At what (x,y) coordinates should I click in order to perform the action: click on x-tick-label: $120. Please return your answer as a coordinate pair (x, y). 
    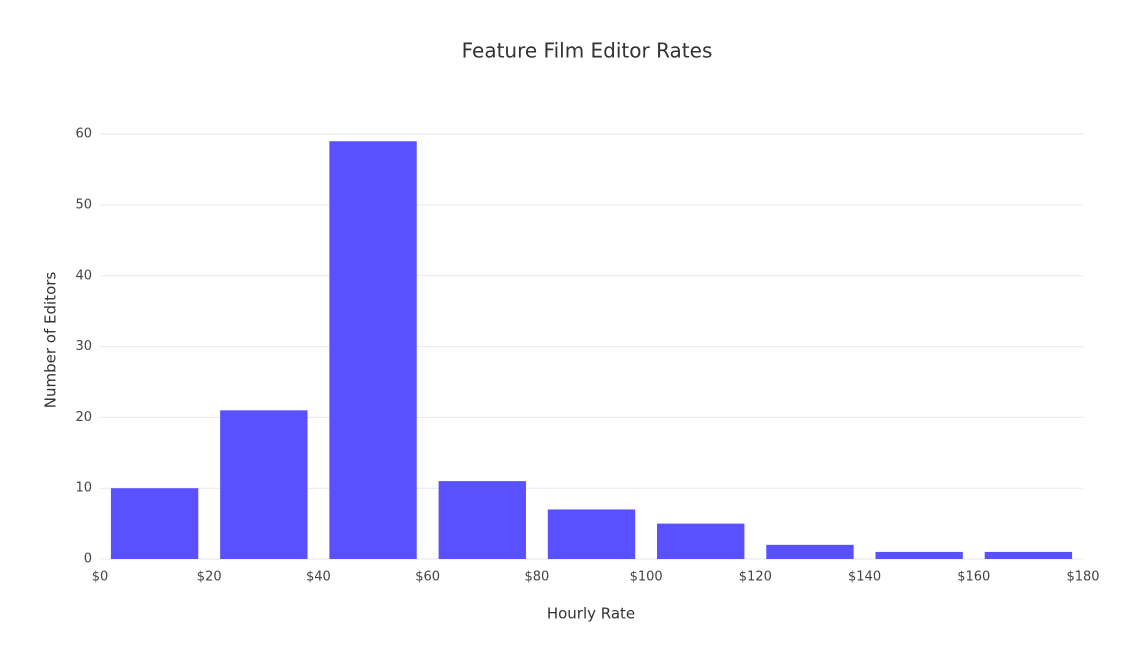
    Looking at the image, I should click on (755, 577).